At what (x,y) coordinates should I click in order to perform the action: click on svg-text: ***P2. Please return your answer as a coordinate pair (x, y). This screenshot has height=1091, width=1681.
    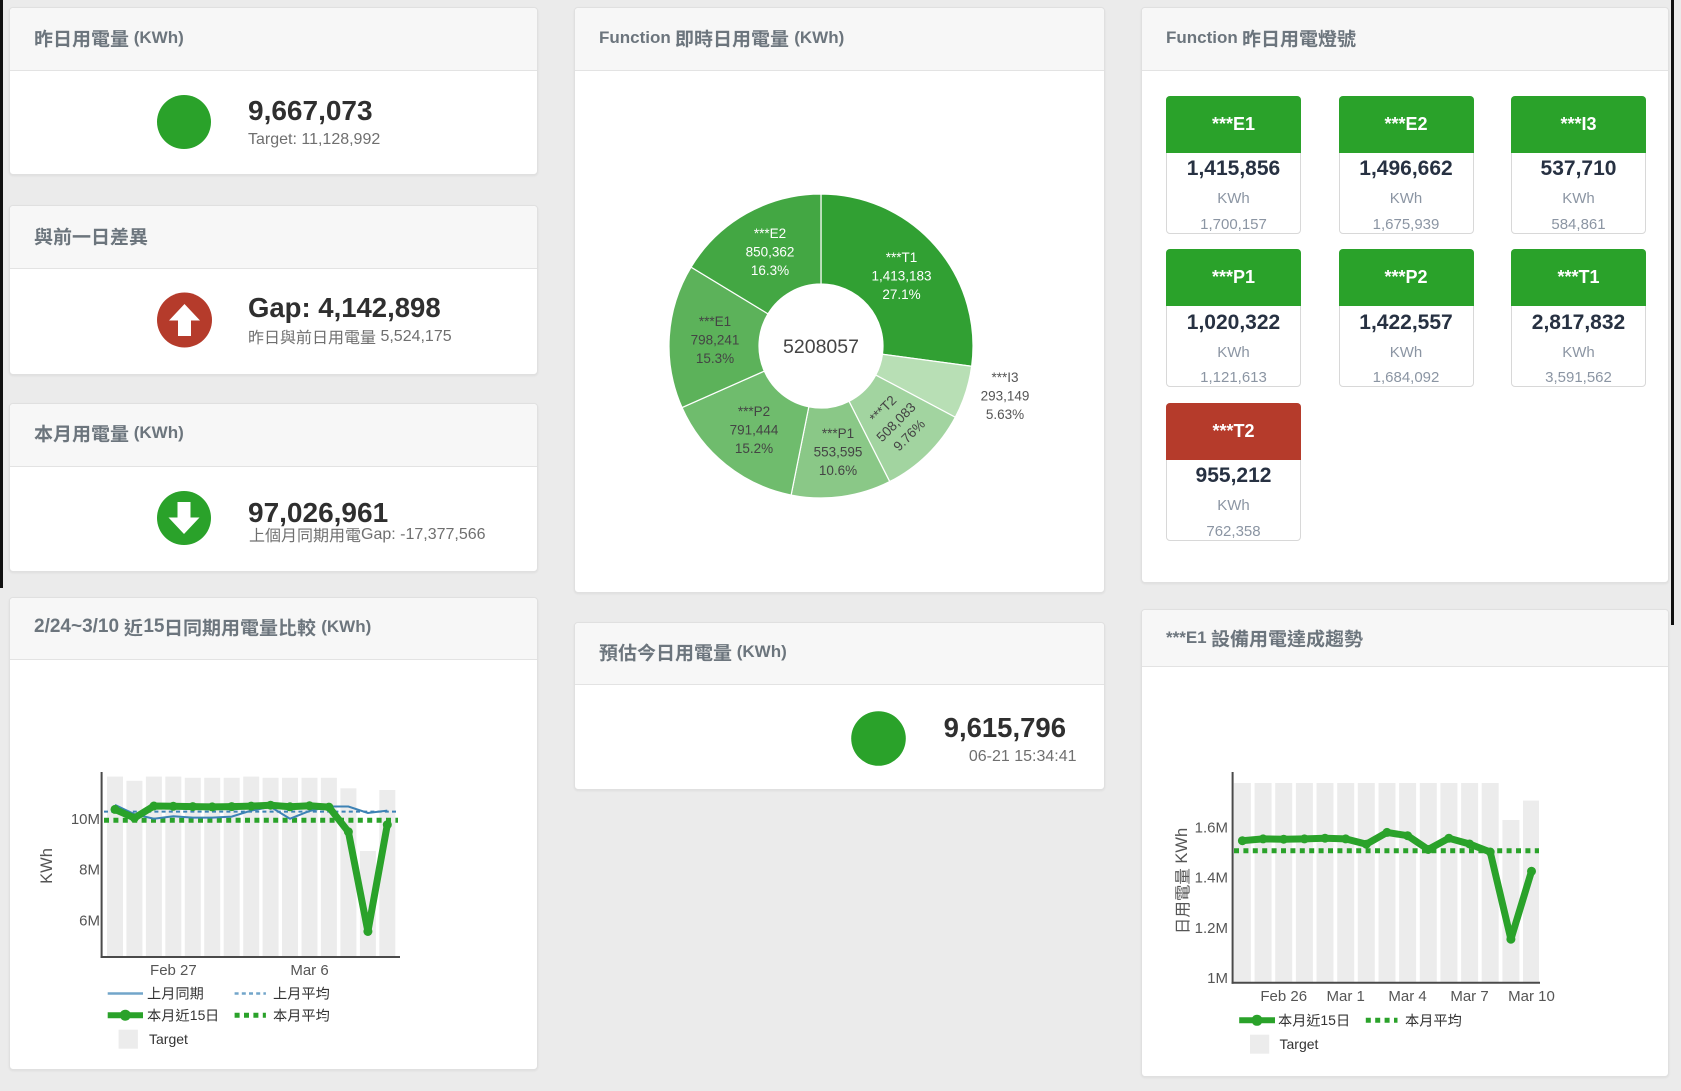
    Looking at the image, I should click on (754, 411).